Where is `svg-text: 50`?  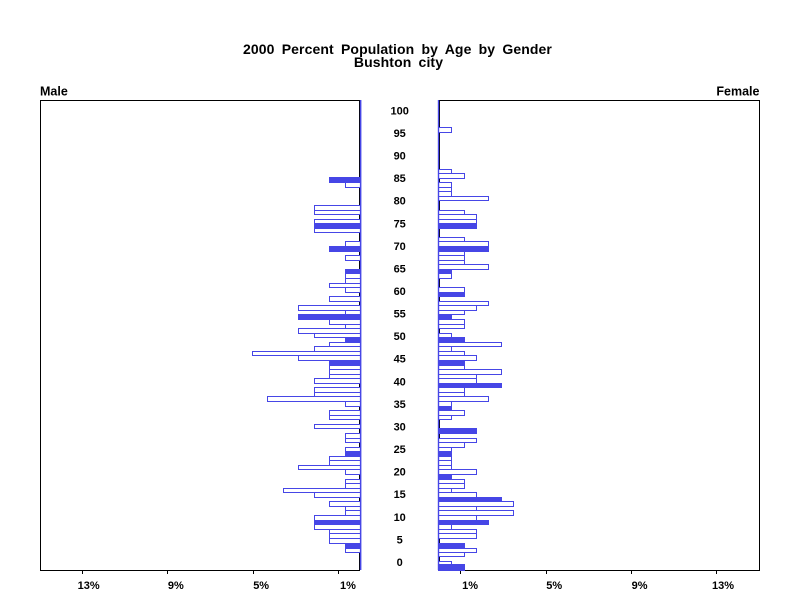
svg-text: 50 is located at coordinates (400, 337).